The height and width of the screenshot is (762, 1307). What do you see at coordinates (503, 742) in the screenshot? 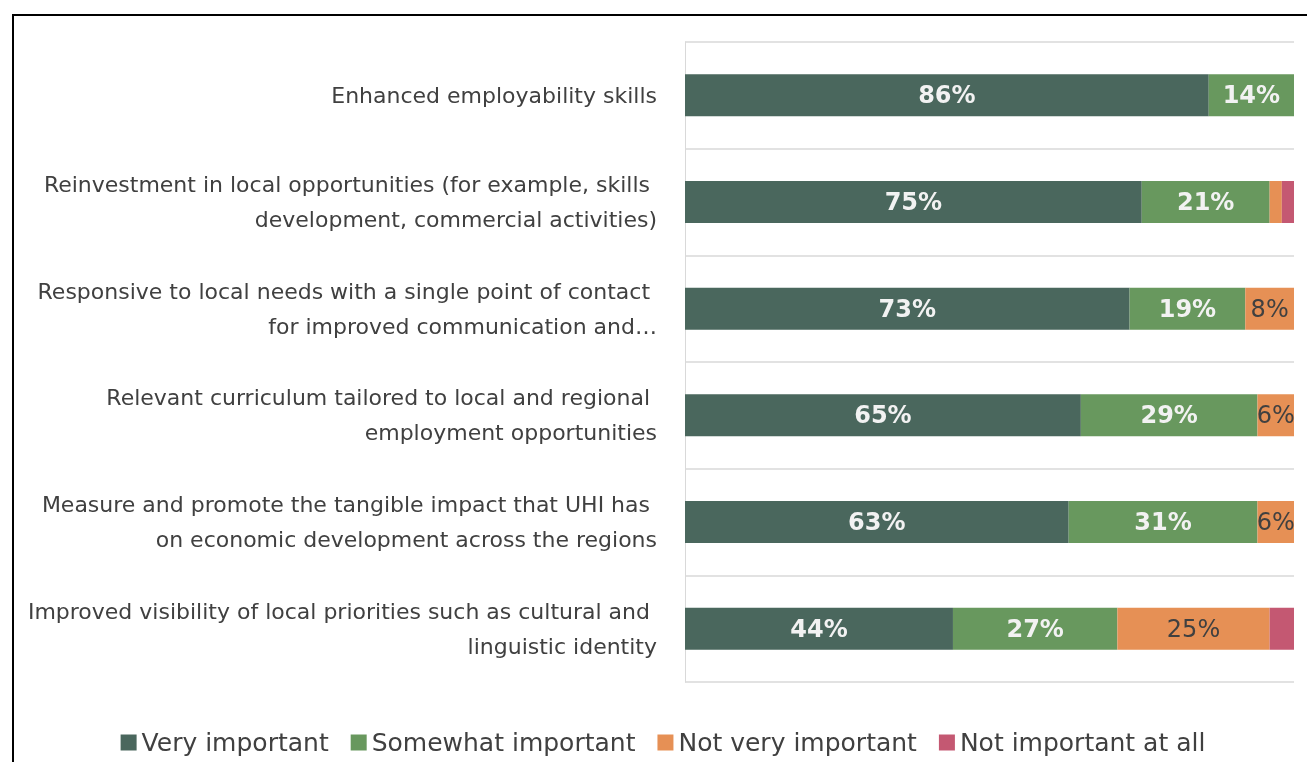
I see `legend-label: Somewhat important` at bounding box center [503, 742].